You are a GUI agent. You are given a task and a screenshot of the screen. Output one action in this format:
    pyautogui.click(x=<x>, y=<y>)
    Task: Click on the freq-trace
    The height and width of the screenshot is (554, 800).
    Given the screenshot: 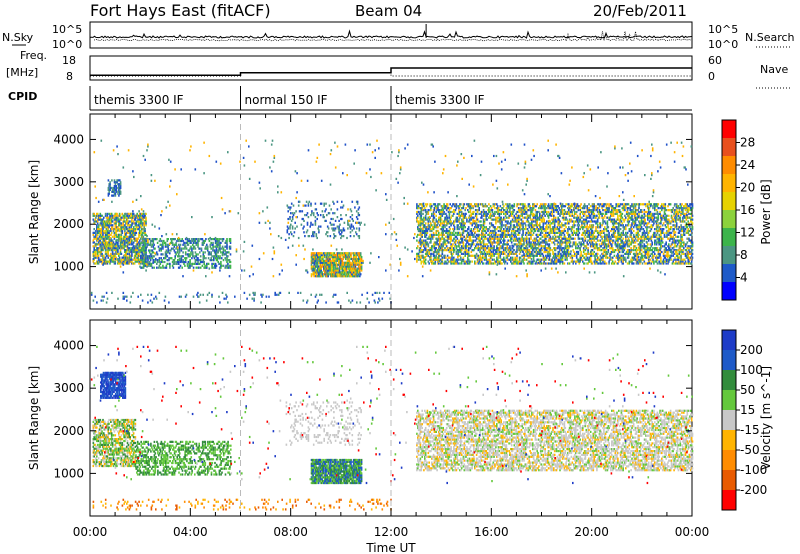 What is the action you would take?
    pyautogui.click(x=391, y=71)
    